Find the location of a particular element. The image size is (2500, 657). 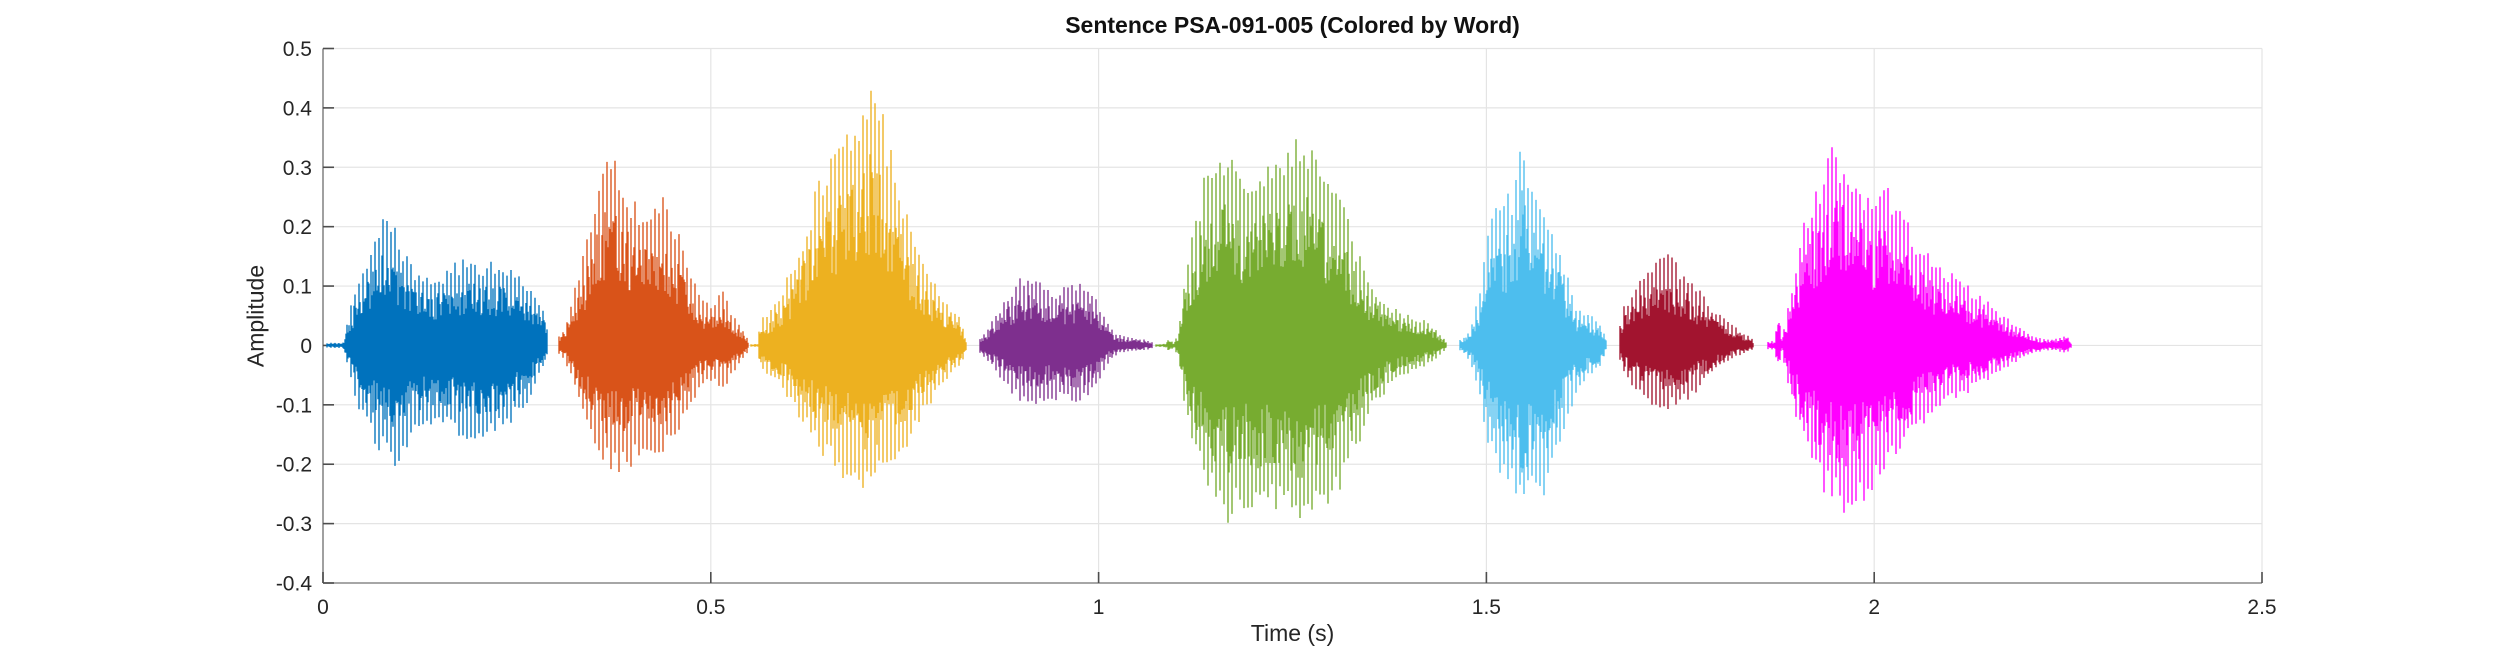

x-tick-label: 1 is located at coordinates (1099, 607).